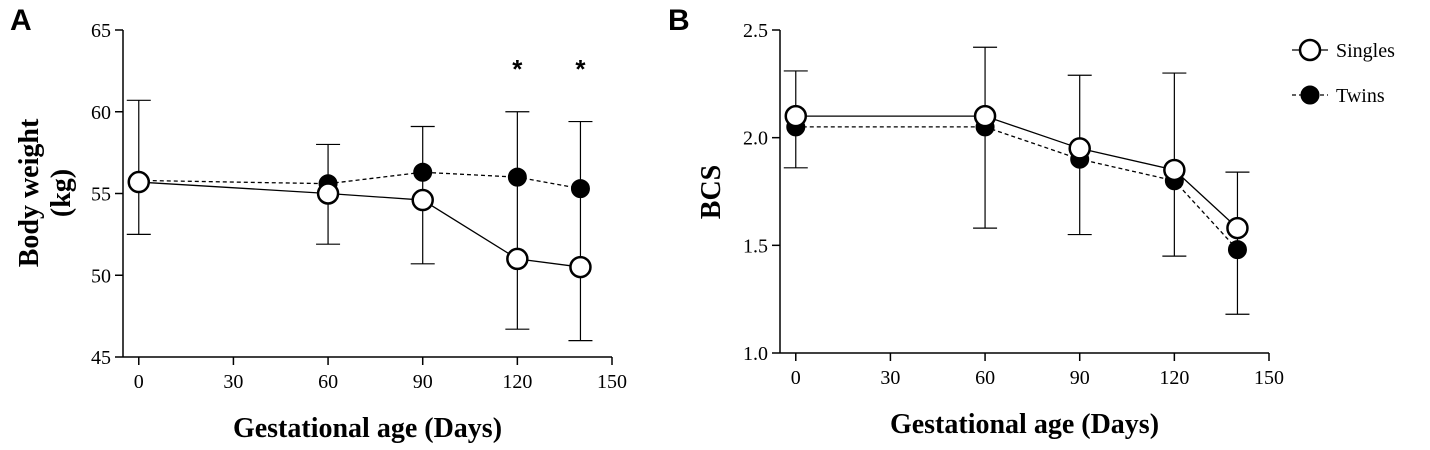 The width and height of the screenshot is (1430, 450). I want to click on y-axis-title: BCS, so click(711, 192).